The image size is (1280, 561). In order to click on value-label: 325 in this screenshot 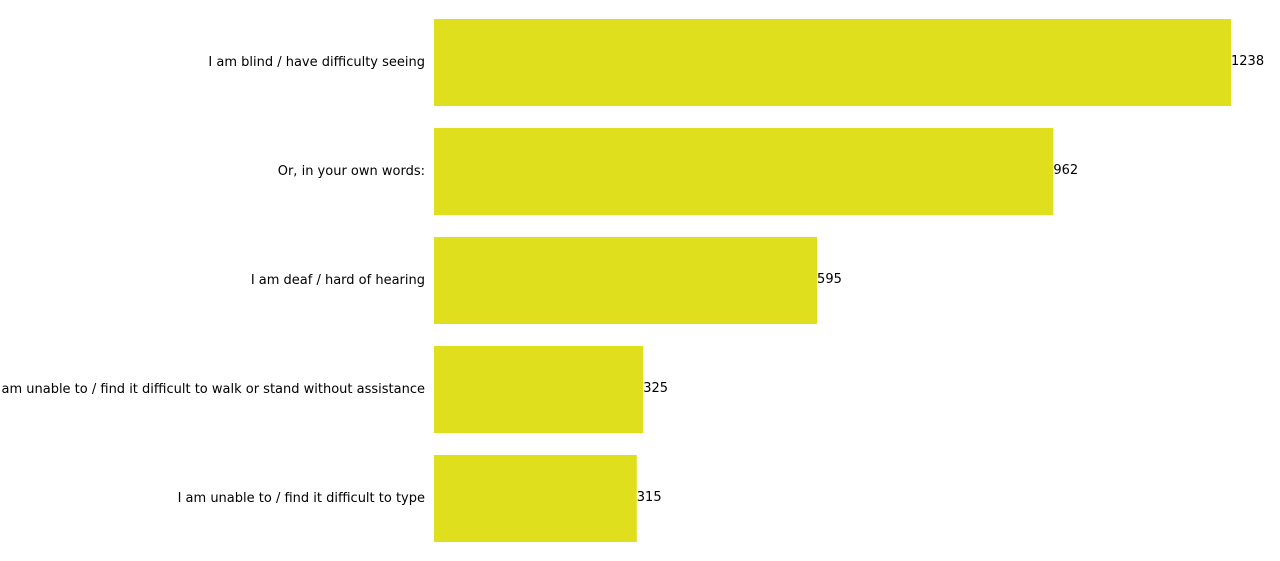, I will do `click(655, 388)`.